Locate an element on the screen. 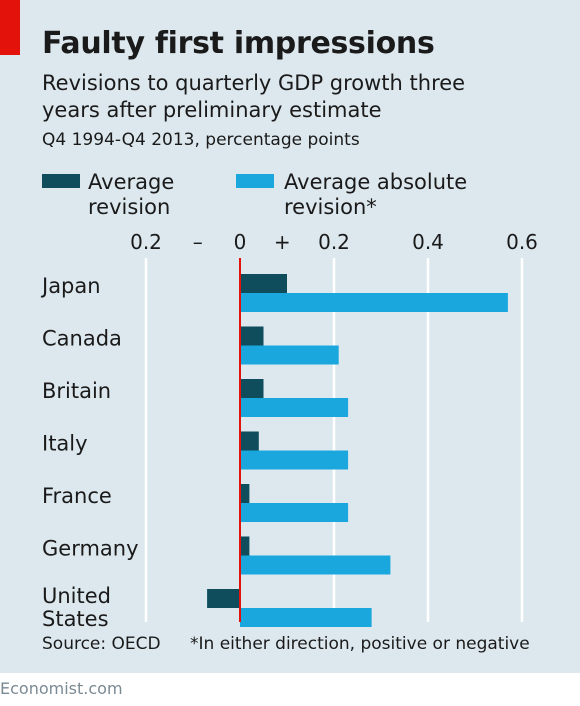  x-tick-label: 0.4 is located at coordinates (428, 242).